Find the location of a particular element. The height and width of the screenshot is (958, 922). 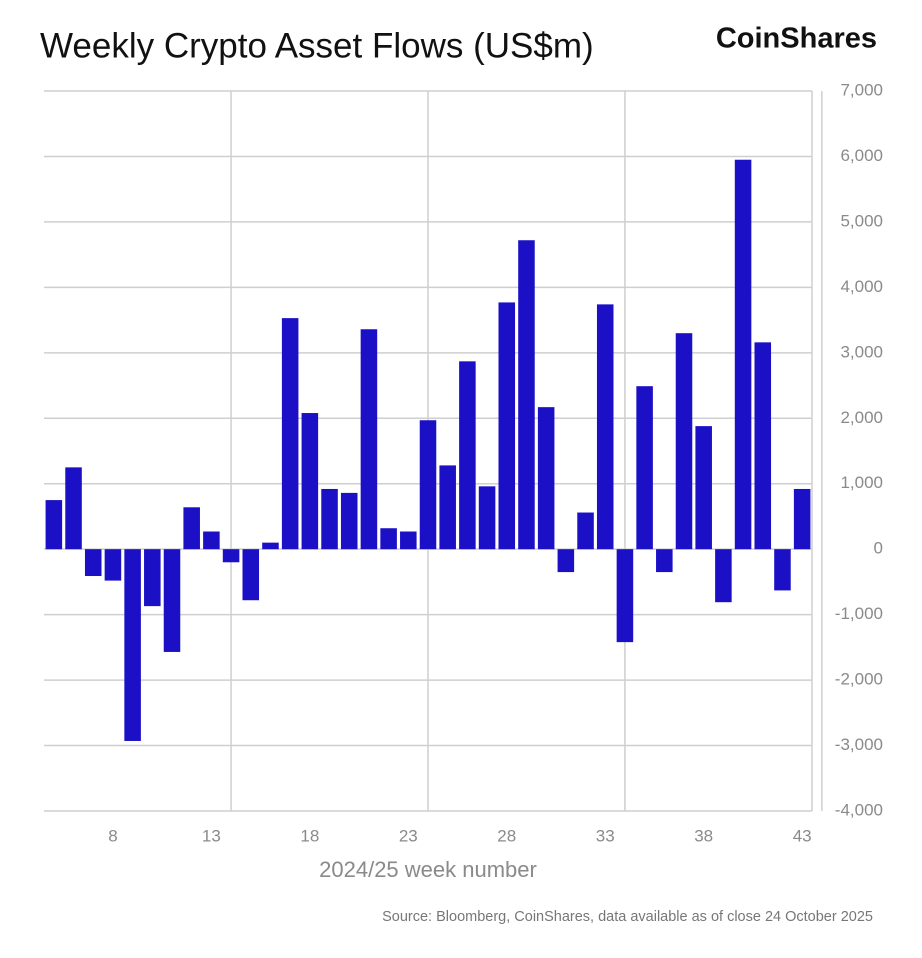

y-tick-label: -1,000 is located at coordinates (859, 613).